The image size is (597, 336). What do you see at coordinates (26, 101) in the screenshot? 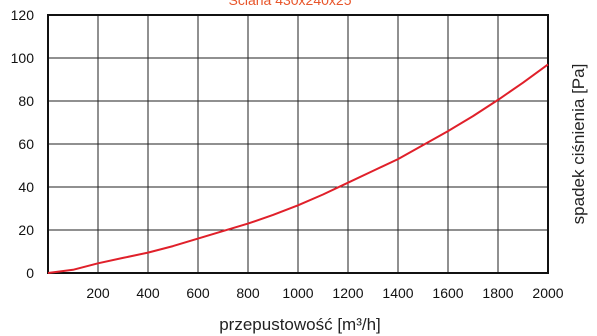
I see `y-tick-label: 80` at bounding box center [26, 101].